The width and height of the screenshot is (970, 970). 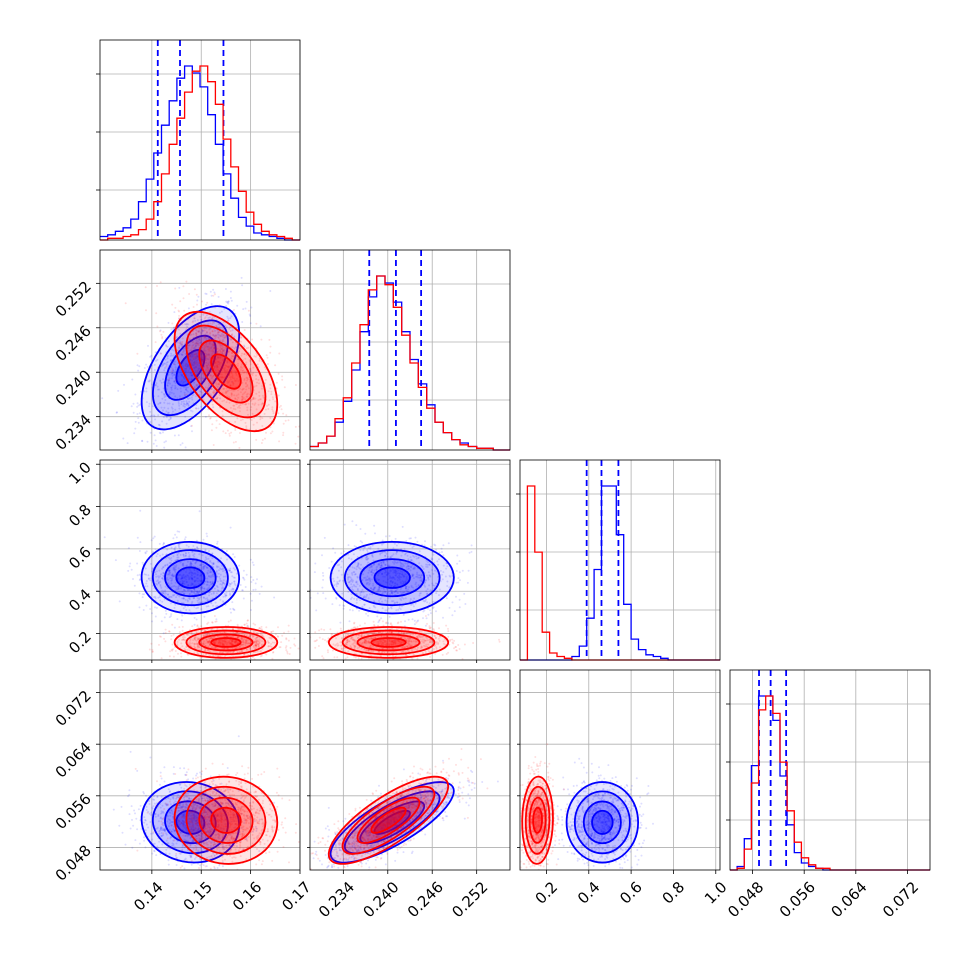 I want to click on panel-frame, so click(x=200, y=350).